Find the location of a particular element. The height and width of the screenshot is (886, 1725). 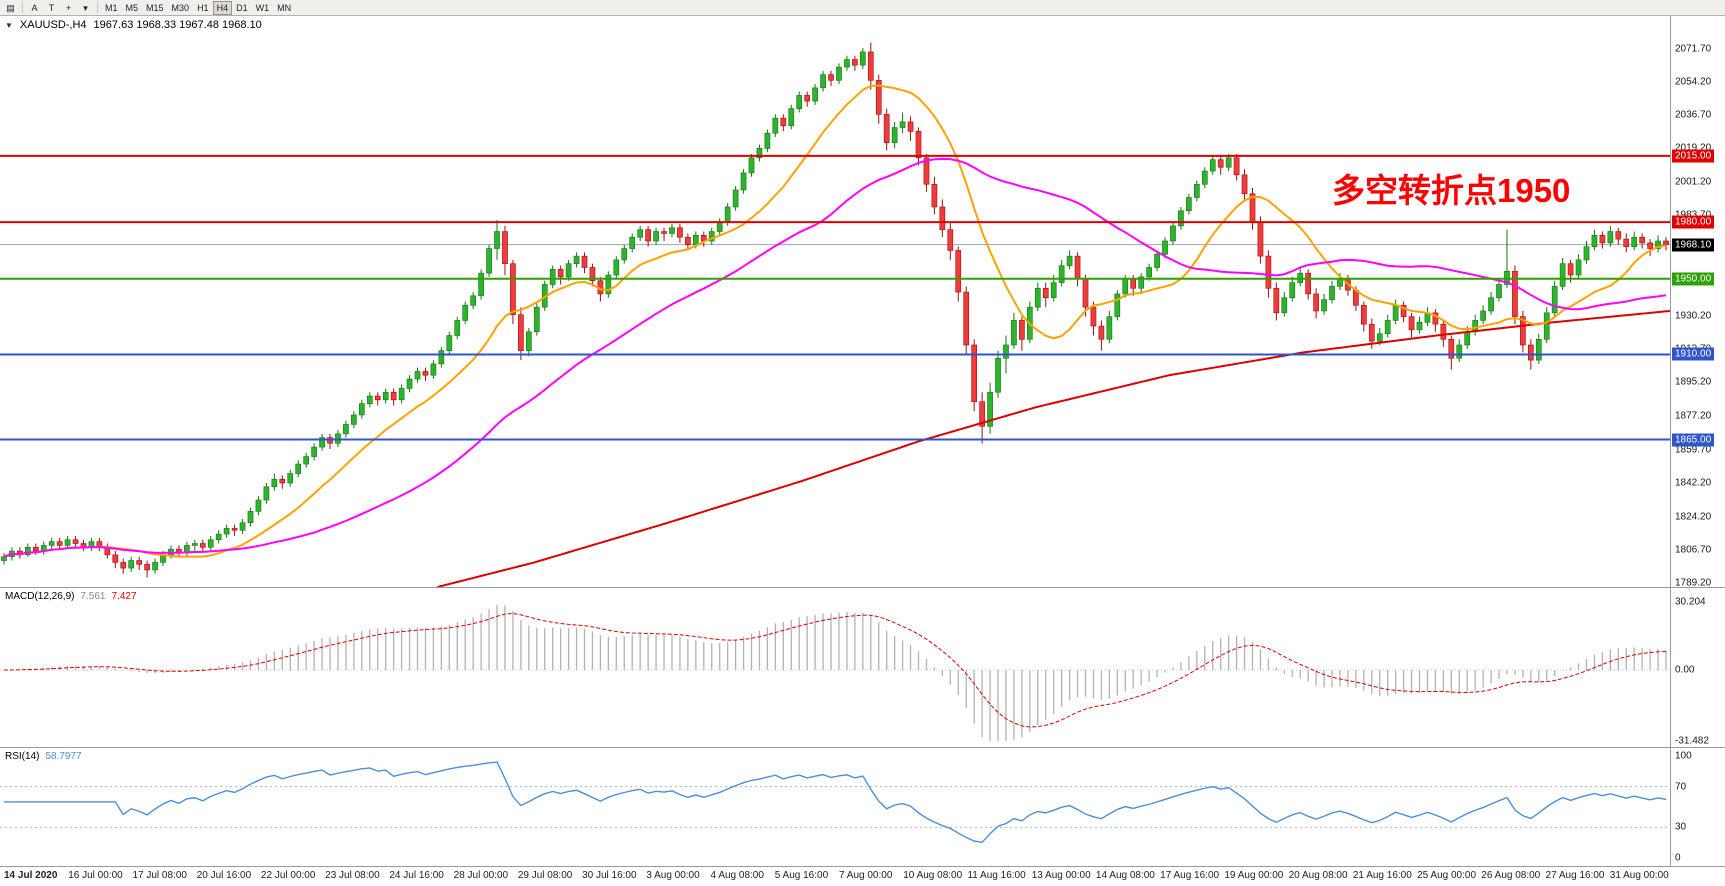

macd-name: MACD(12,26,9) is located at coordinates (40, 596).